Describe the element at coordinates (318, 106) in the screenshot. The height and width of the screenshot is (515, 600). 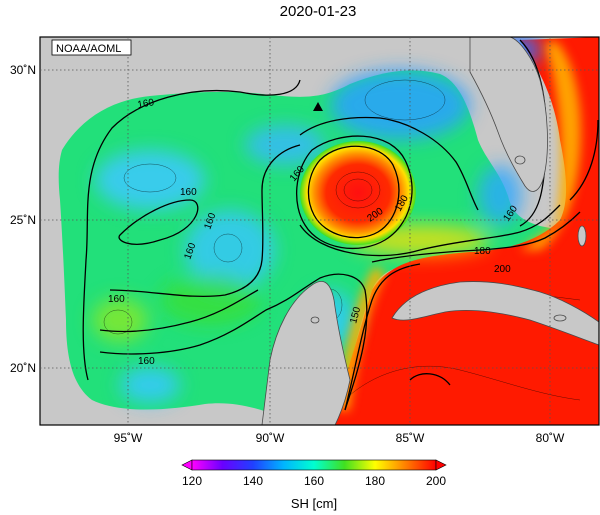
I see `triangle-marker` at that location.